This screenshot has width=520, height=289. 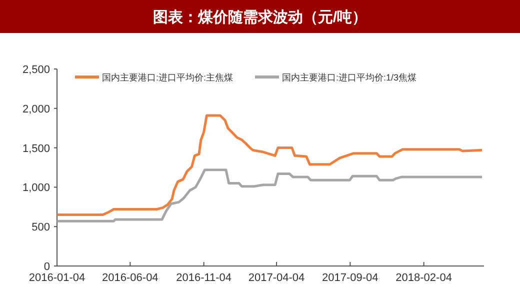 I want to click on x-tick-label: 2016-01-04, so click(x=57, y=278).